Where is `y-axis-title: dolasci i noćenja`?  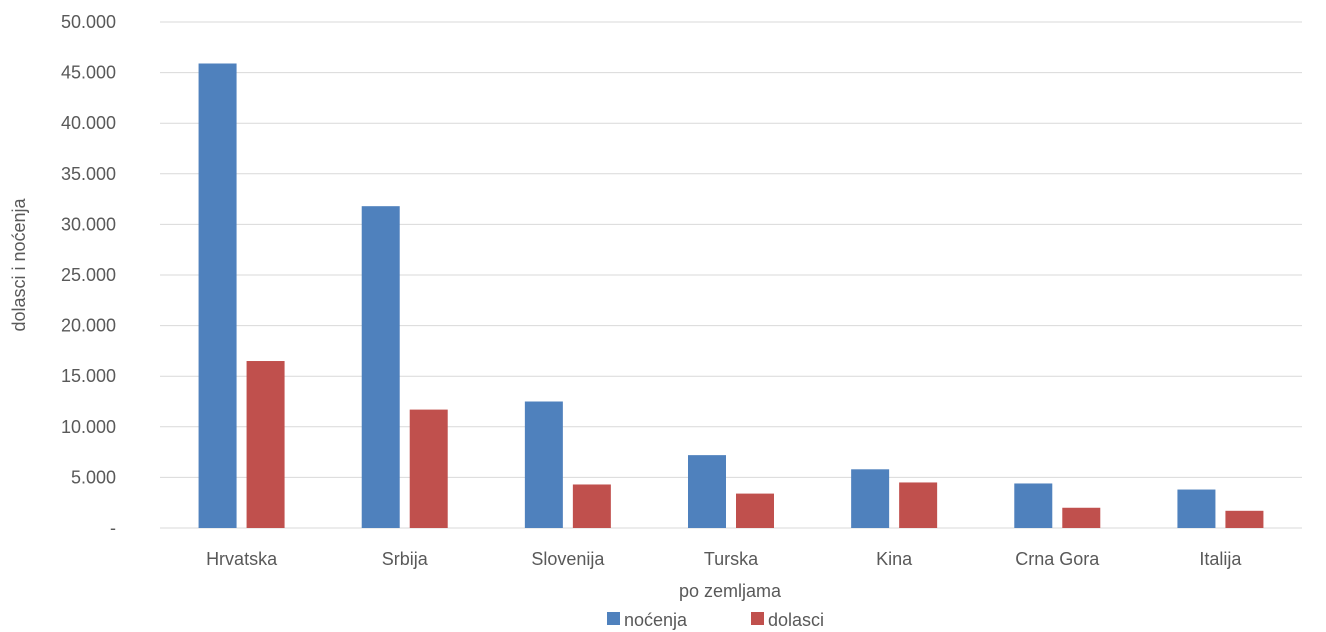
y-axis-title: dolasci i noćenja is located at coordinates (19, 264).